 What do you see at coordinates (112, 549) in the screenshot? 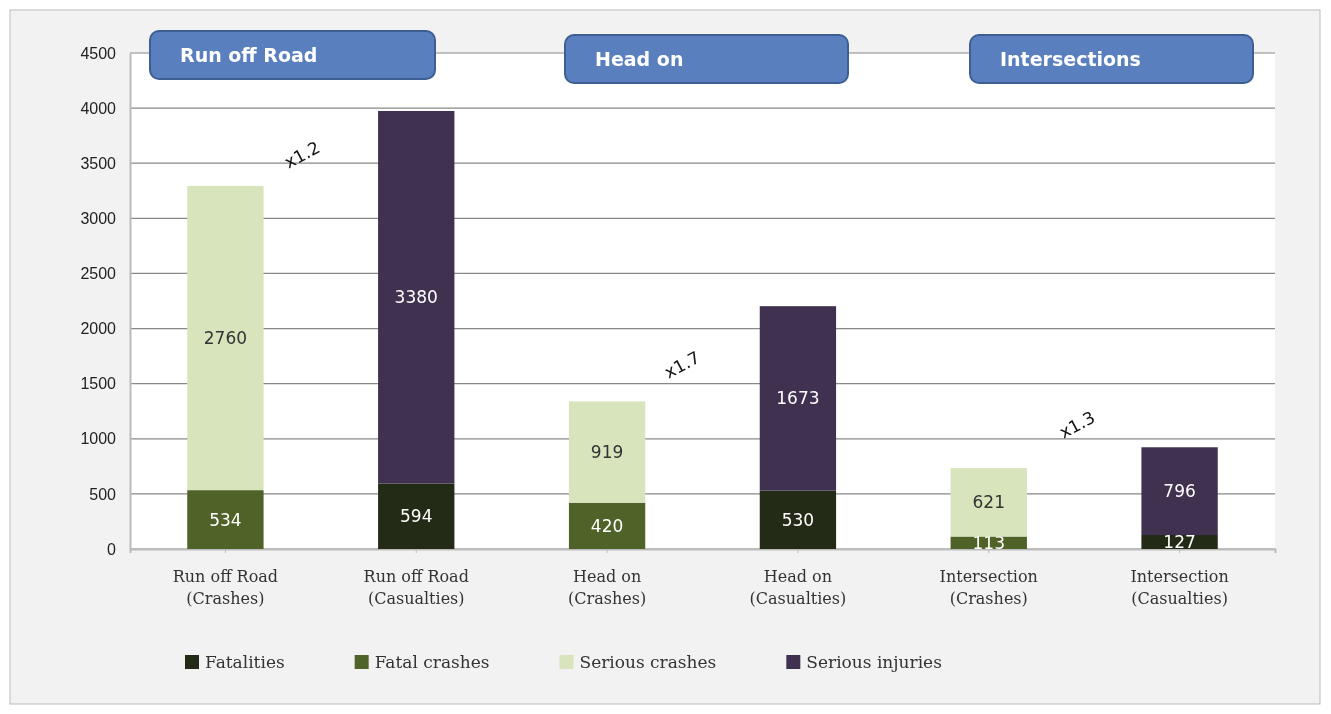
I see `y-tick-label: 0` at bounding box center [112, 549].